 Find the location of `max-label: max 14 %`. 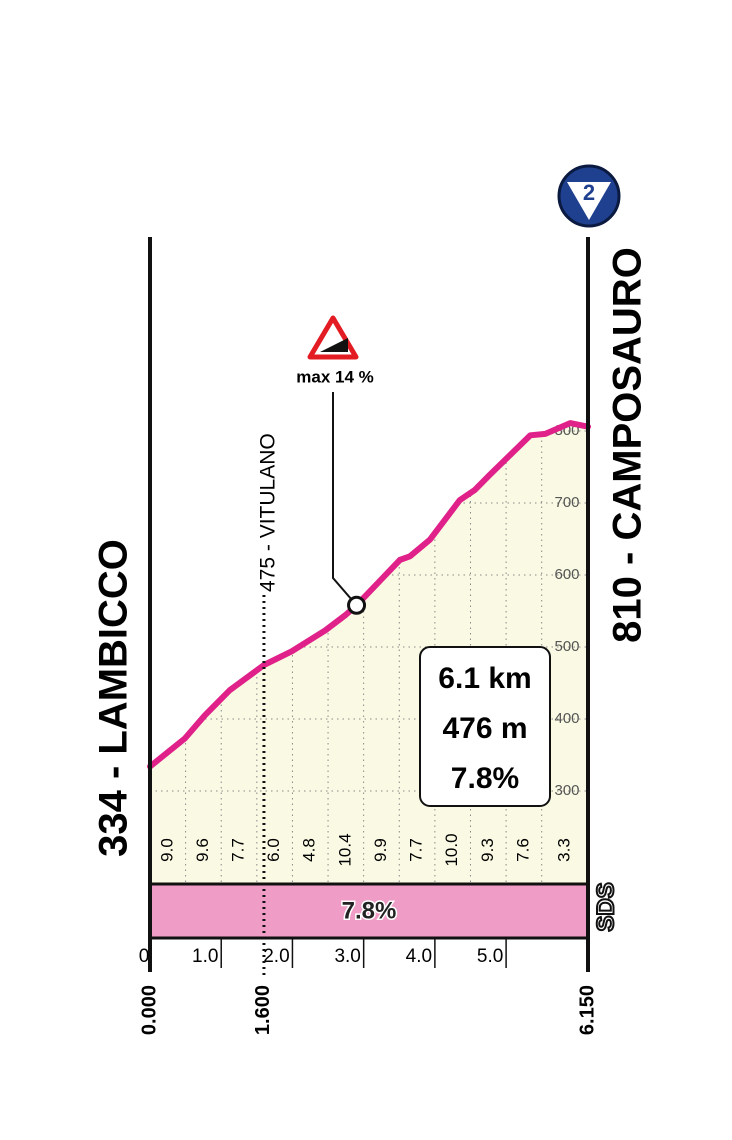

max-label: max 14 % is located at coordinates (335, 376).